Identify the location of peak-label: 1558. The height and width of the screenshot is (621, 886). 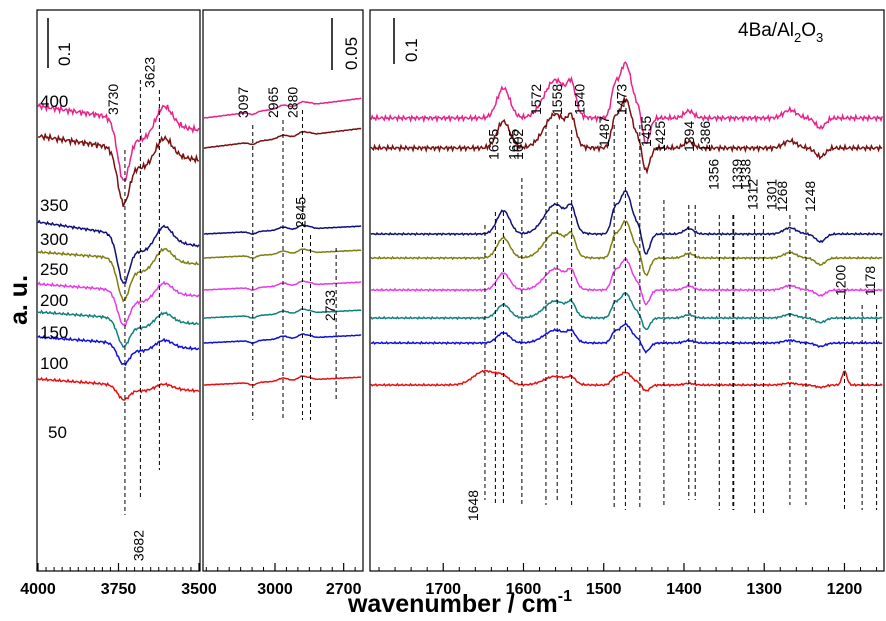
(557, 99).